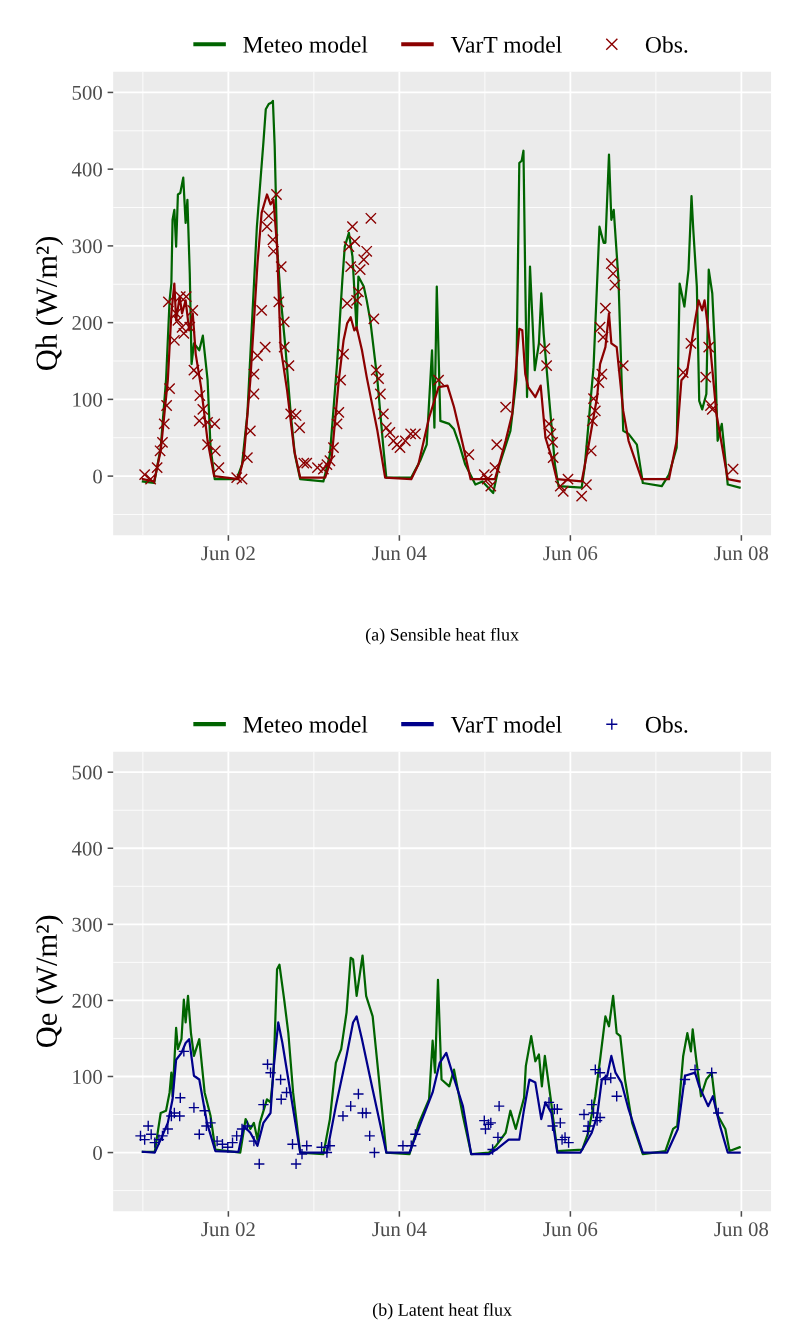  What do you see at coordinates (49, 981) in the screenshot?
I see `y-axis-title: Qe (W/m²)` at bounding box center [49, 981].